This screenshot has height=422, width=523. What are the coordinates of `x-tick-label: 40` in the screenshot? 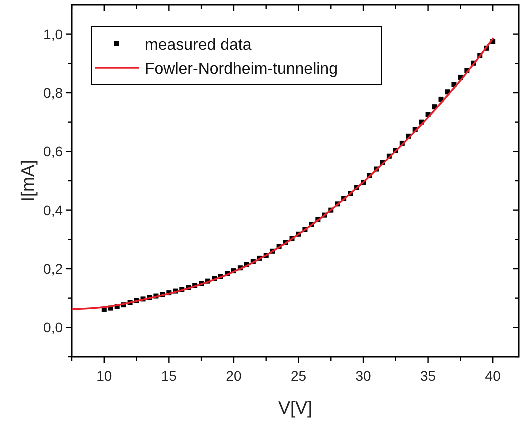 It's located at (493, 376).